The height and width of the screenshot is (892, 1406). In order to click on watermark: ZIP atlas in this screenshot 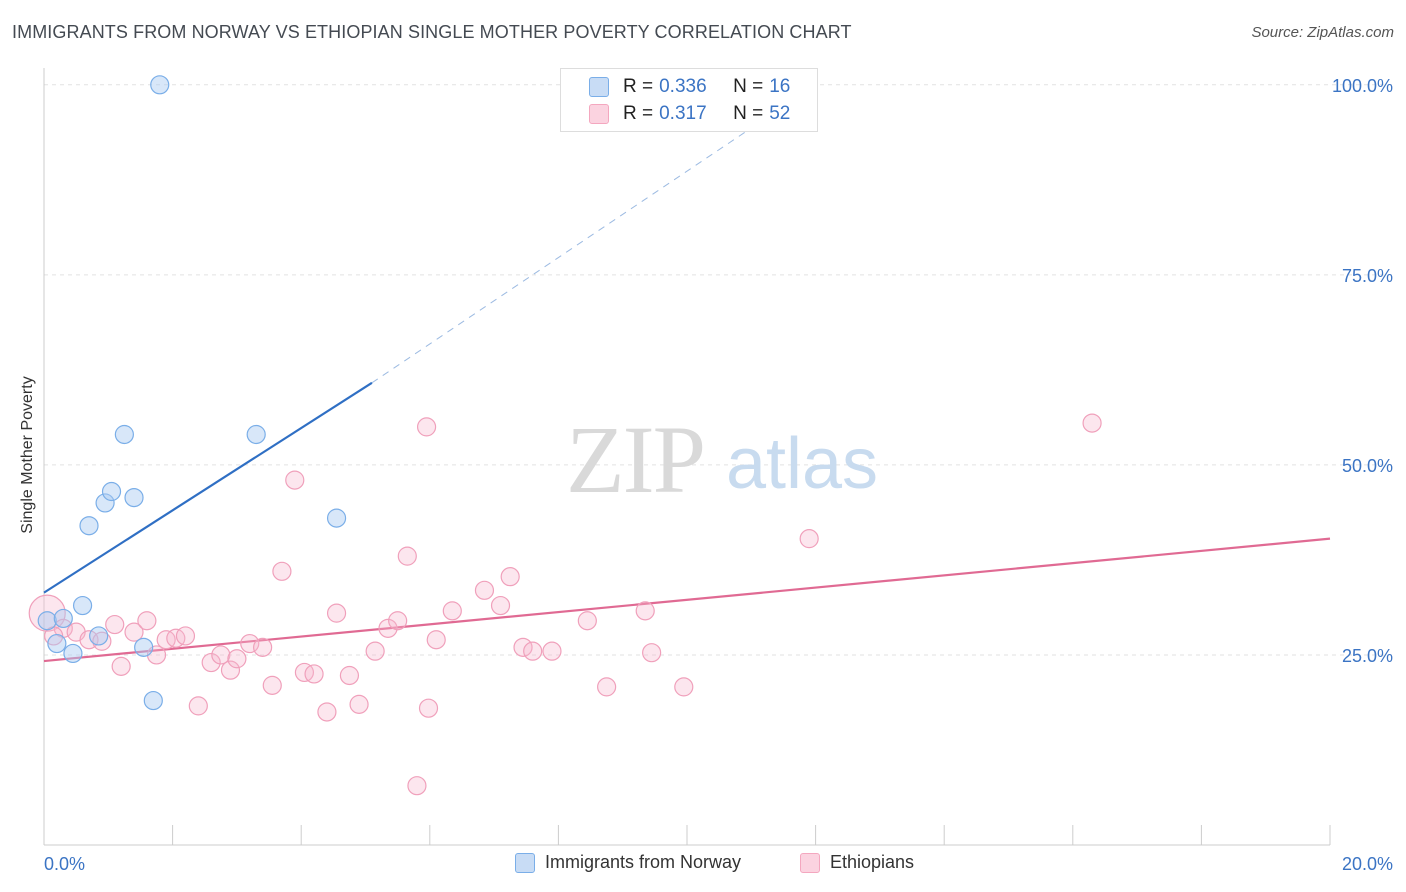, I will do `click(722, 459)`.